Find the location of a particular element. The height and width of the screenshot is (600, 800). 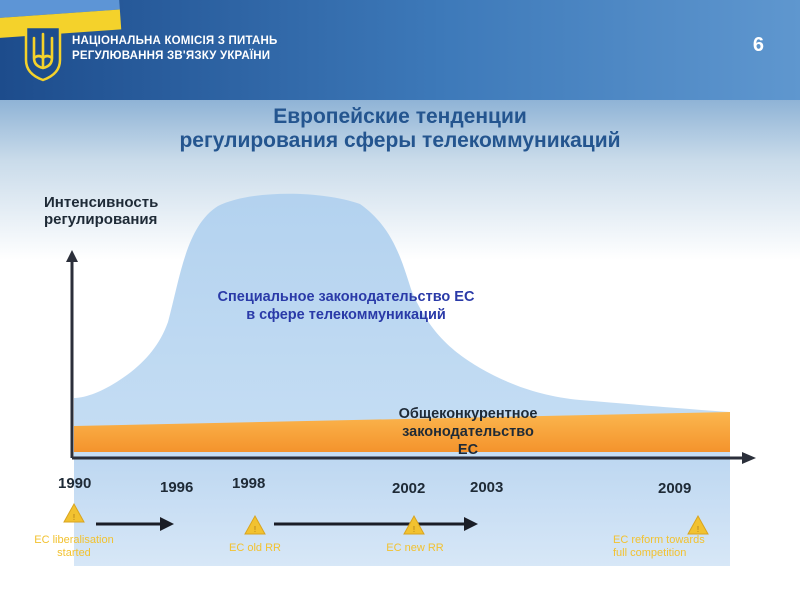

year-label-1996: 1996 is located at coordinates (177, 487).